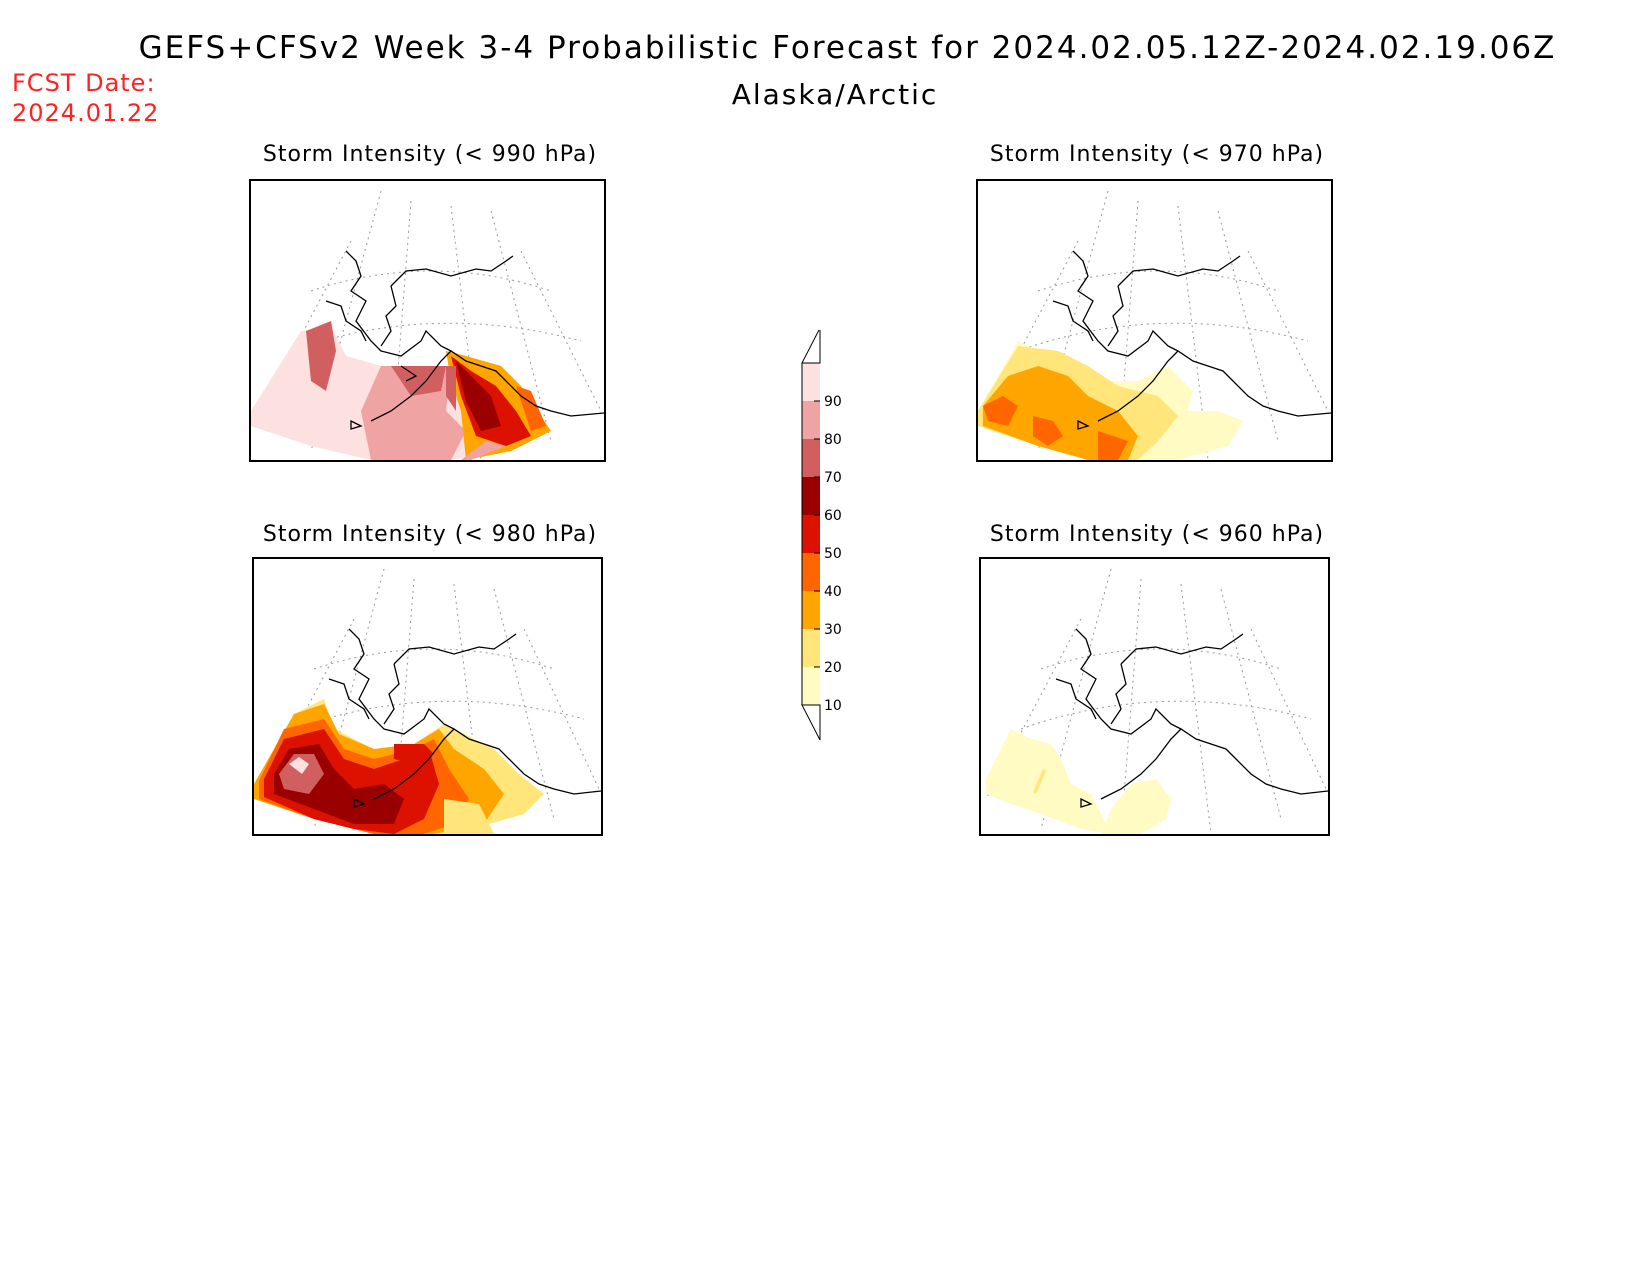 Image resolution: width=1650 pixels, height=1275 pixels. I want to click on colorbar-tick-label: 40, so click(833, 592).